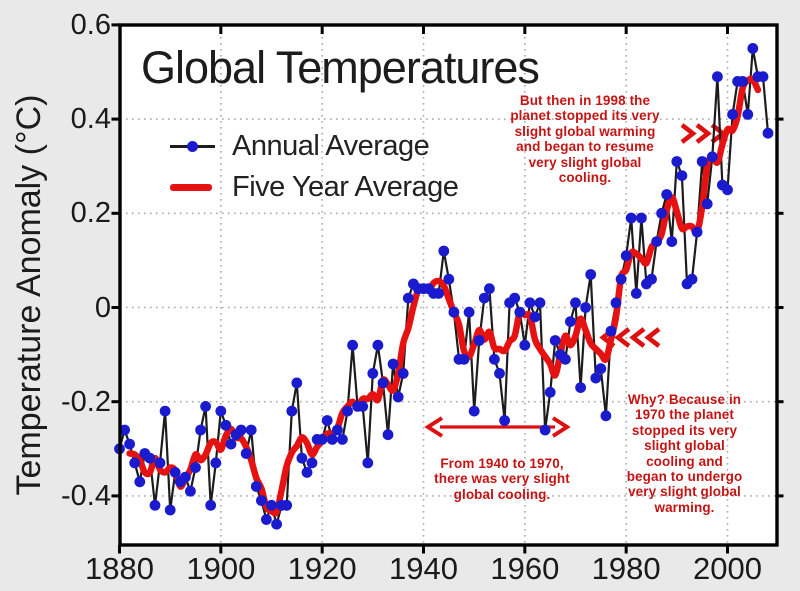  Describe the element at coordinates (727, 568) in the screenshot. I see `x-tick-label: 2000` at that location.